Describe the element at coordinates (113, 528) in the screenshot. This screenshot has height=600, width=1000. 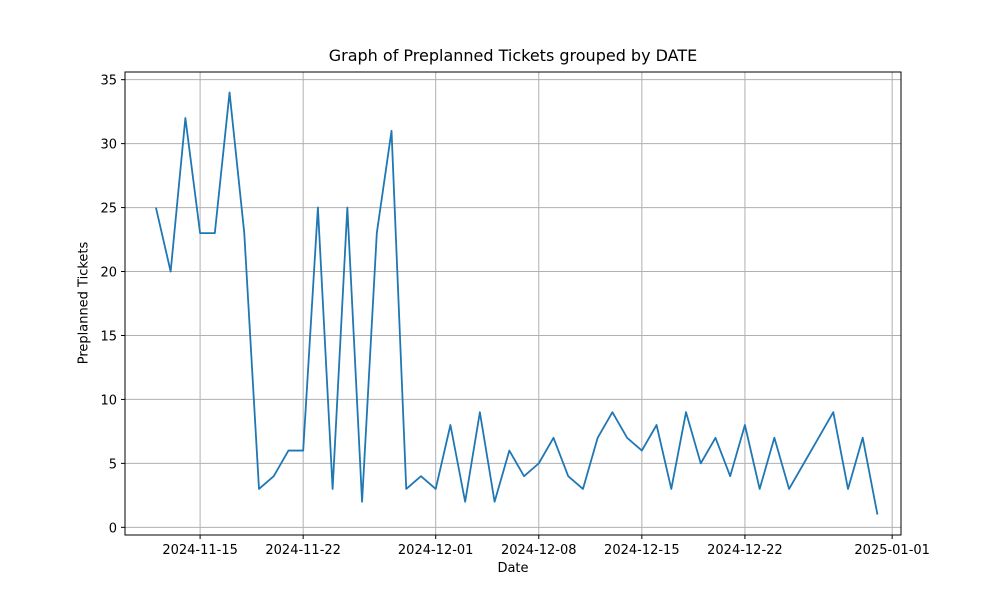
I see `y-tick-label: 0` at that location.